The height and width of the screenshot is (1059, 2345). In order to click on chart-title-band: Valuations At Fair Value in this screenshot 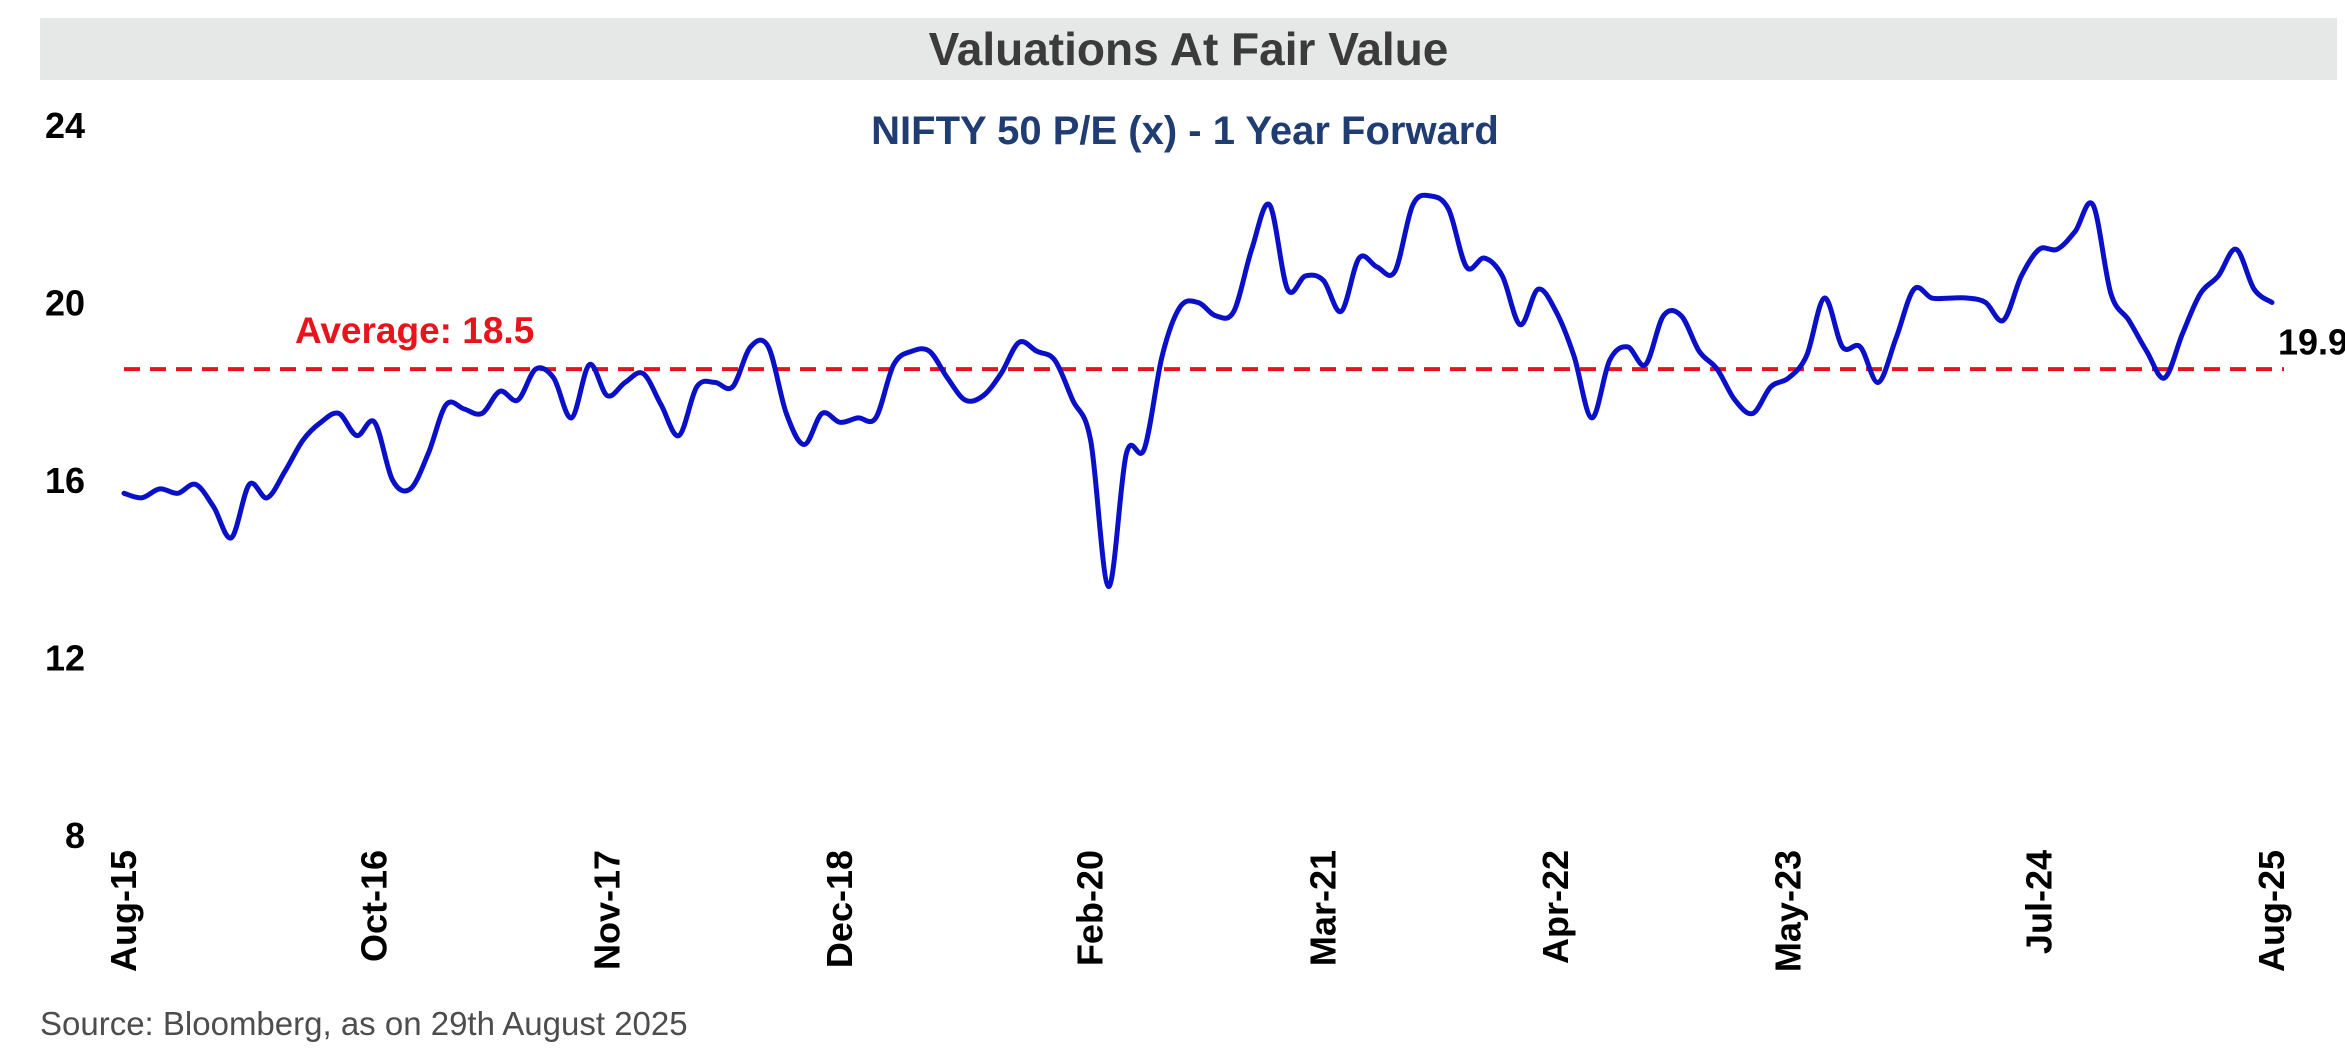, I will do `click(1188, 49)`.